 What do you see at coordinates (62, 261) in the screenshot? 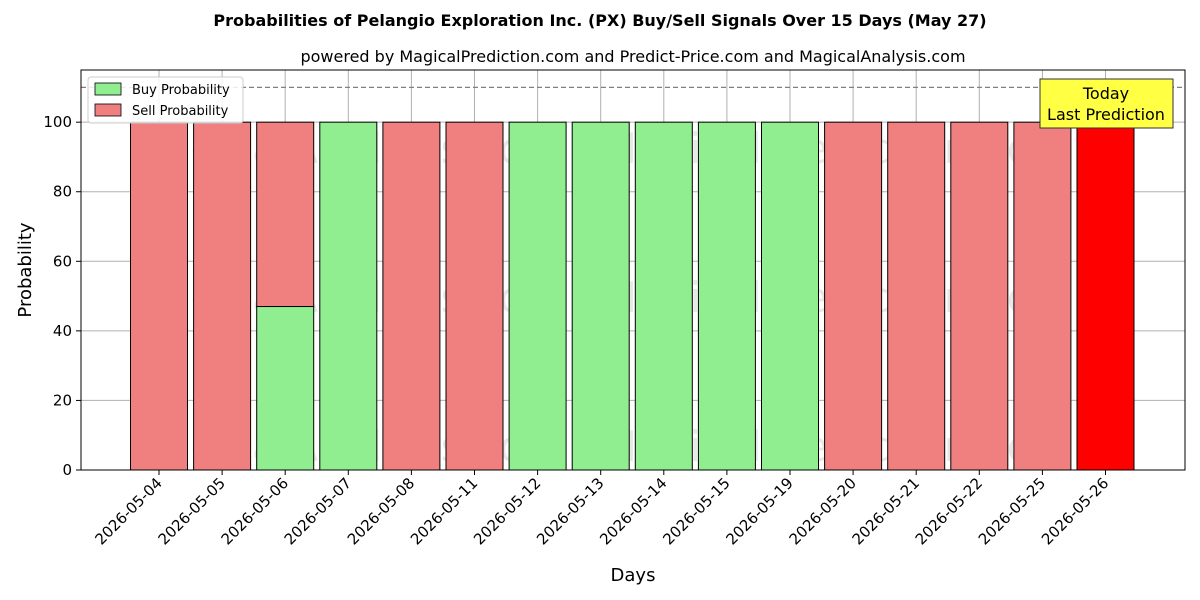
I see `y-tick-label: 60` at bounding box center [62, 261].